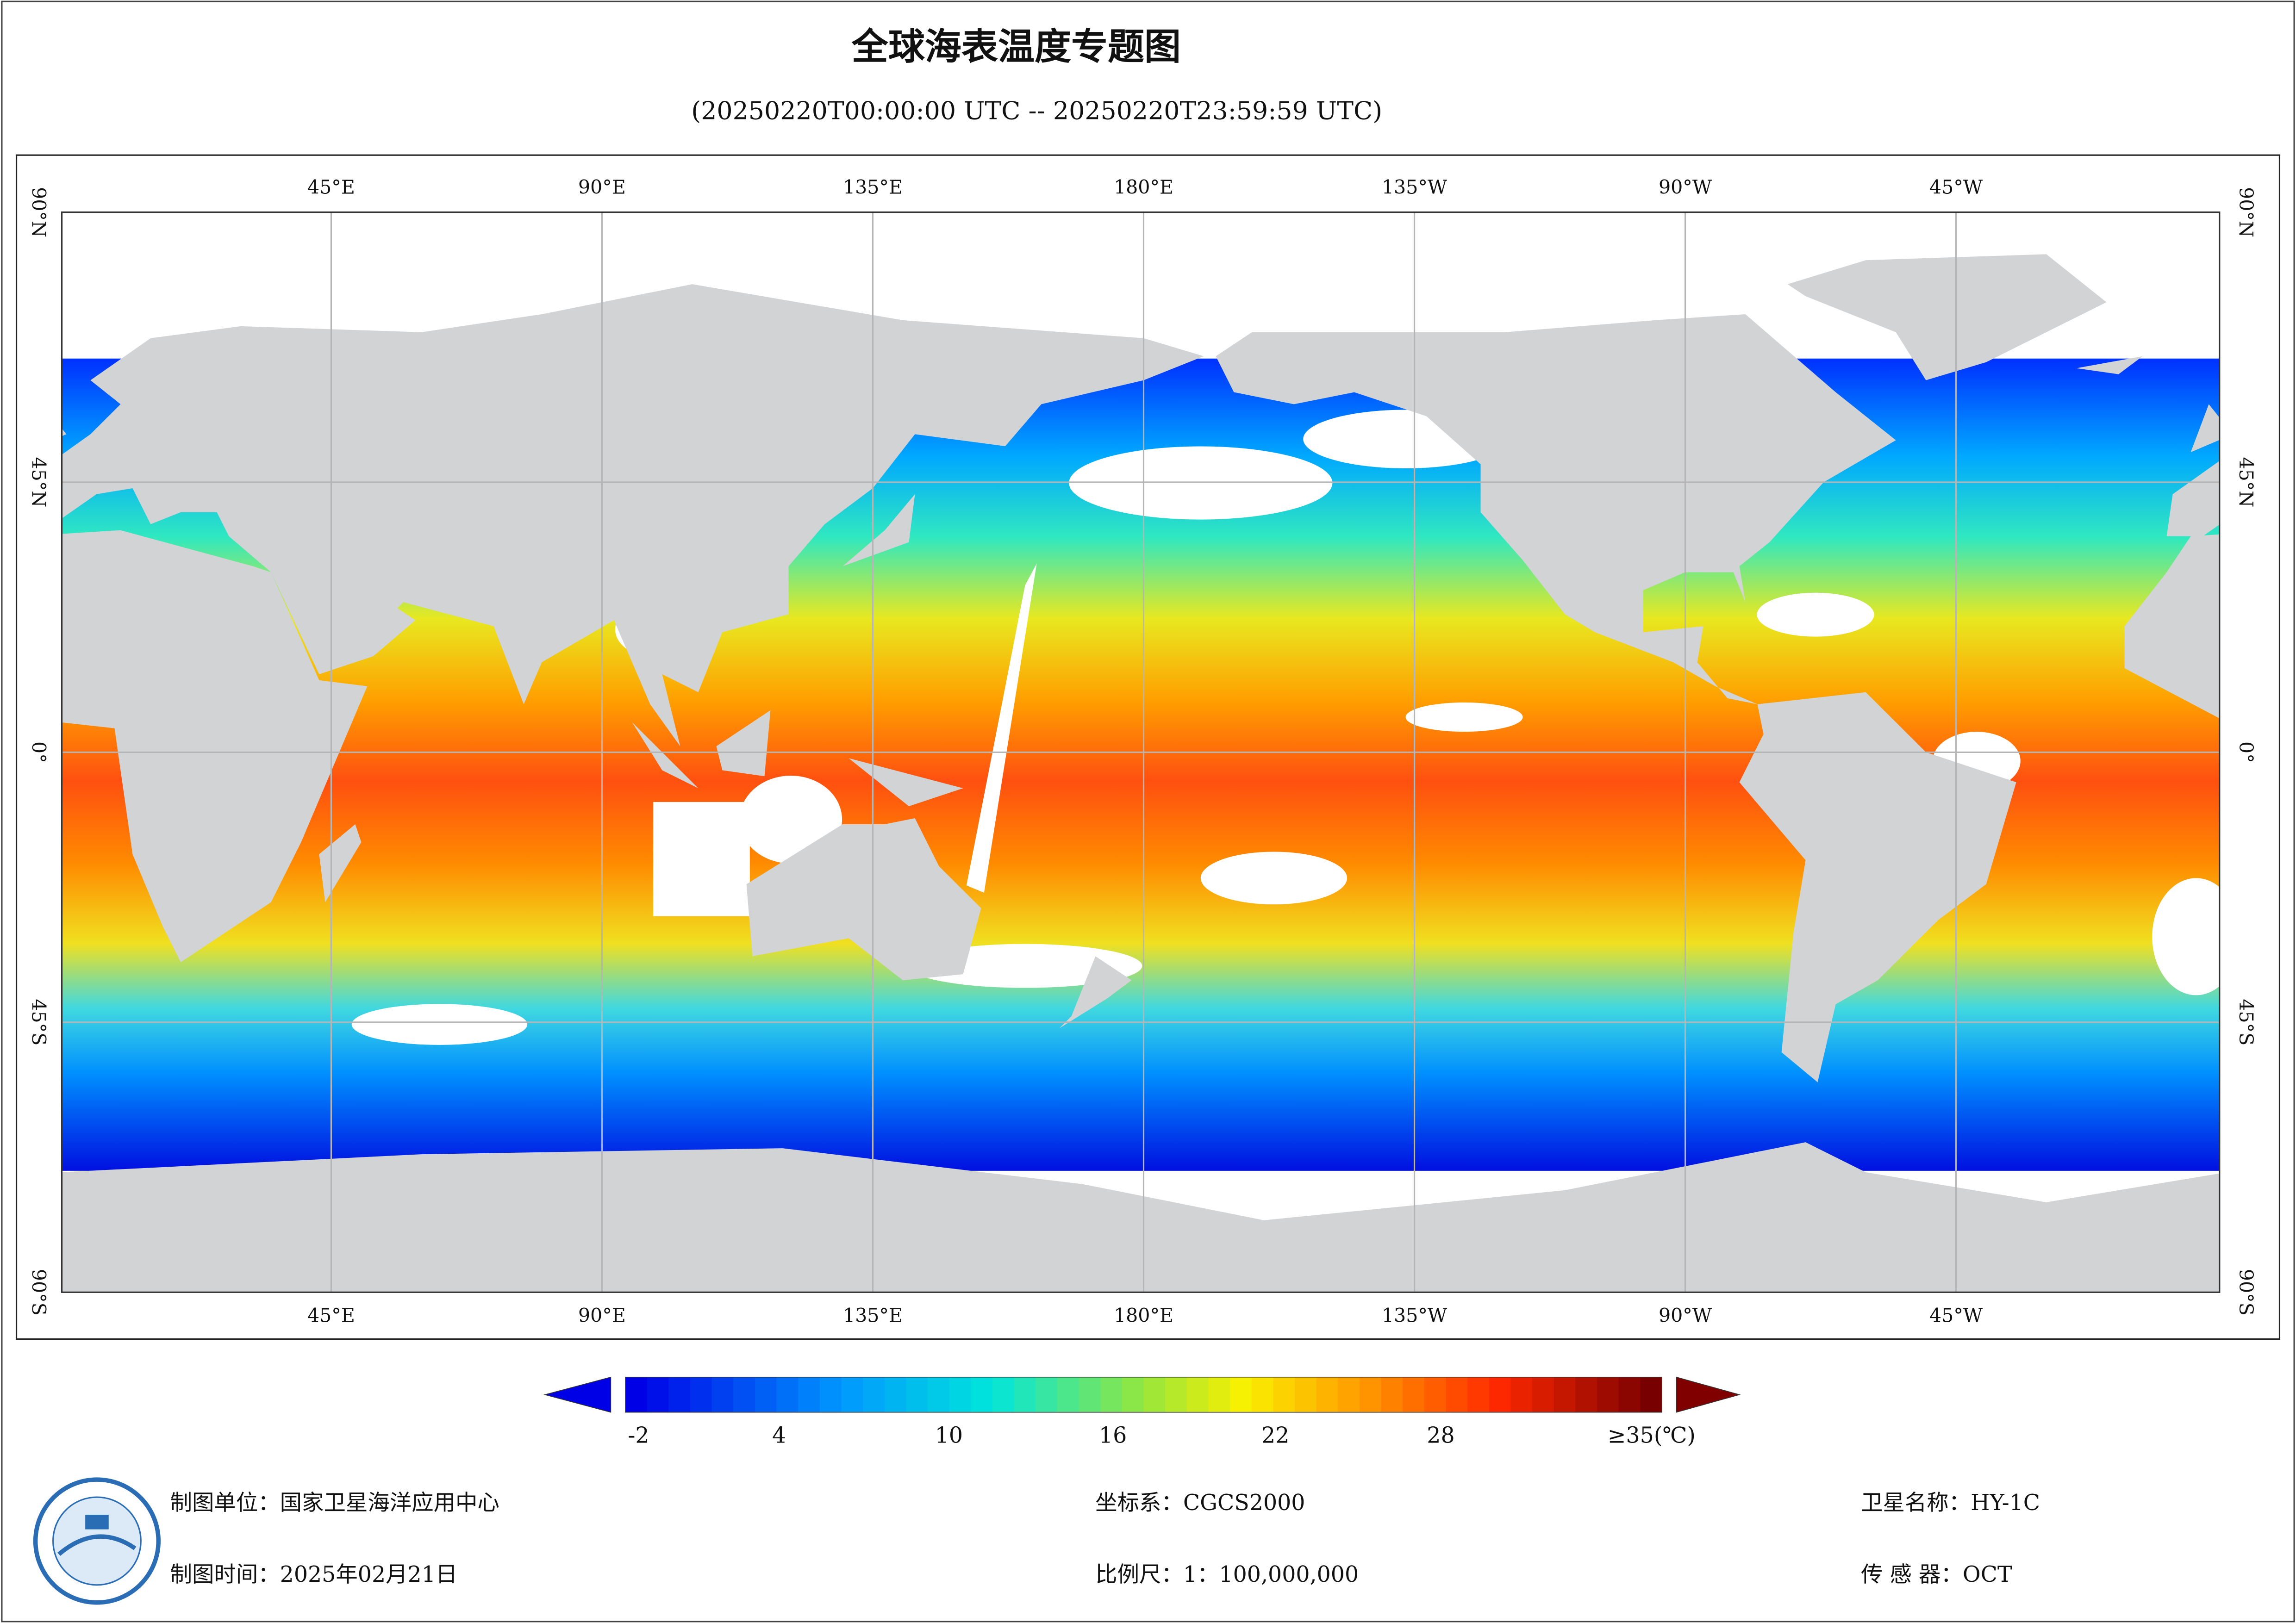 This screenshot has height=1623, width=2296. I want to click on colorbar-tick-label: -2, so click(638, 1435).